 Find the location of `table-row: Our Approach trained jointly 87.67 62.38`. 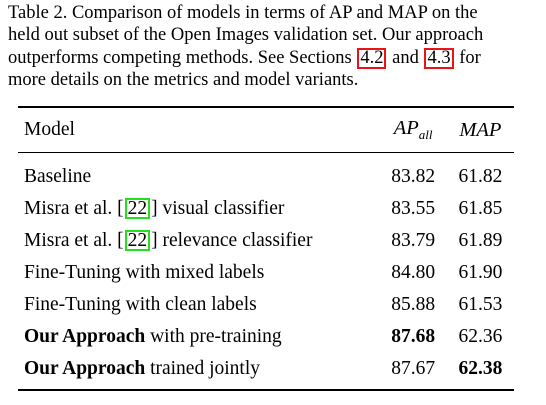

table-row: Our Approach trained jointly 87.67 62.38 is located at coordinates (266, 372).